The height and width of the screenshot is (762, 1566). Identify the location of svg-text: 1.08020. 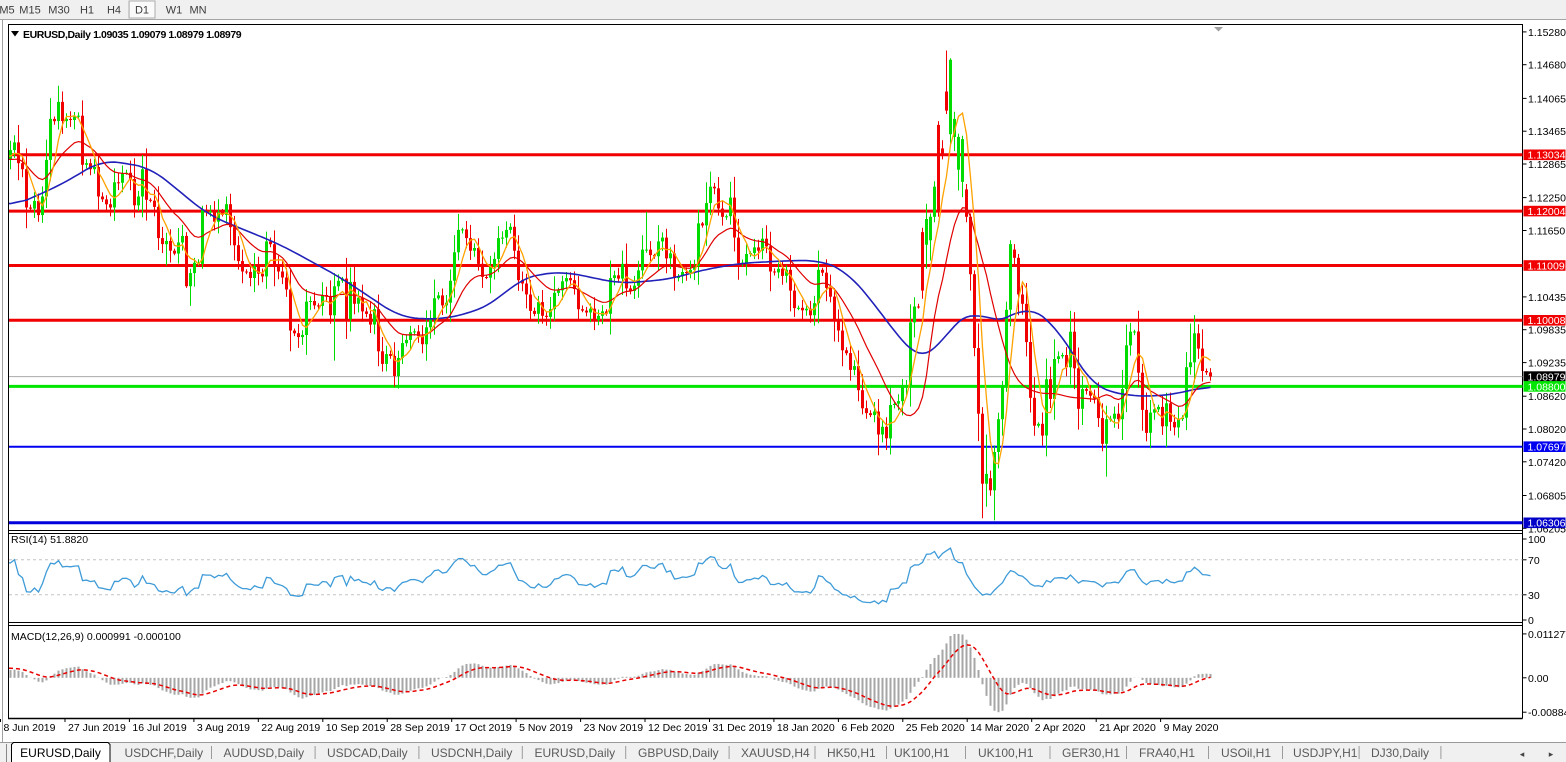
(1547, 430).